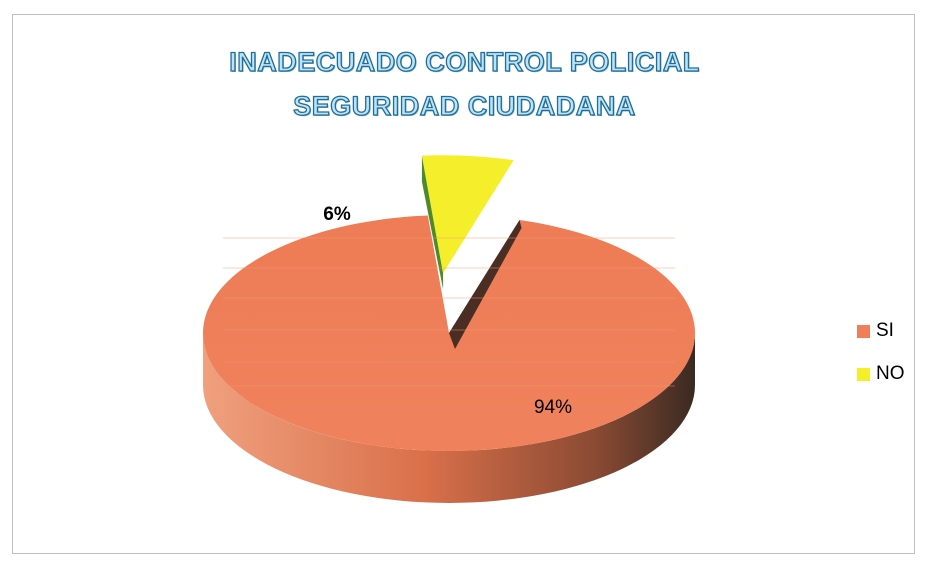 Image resolution: width=929 pixels, height=568 pixels. I want to click on legend-swatch-si, so click(863, 331).